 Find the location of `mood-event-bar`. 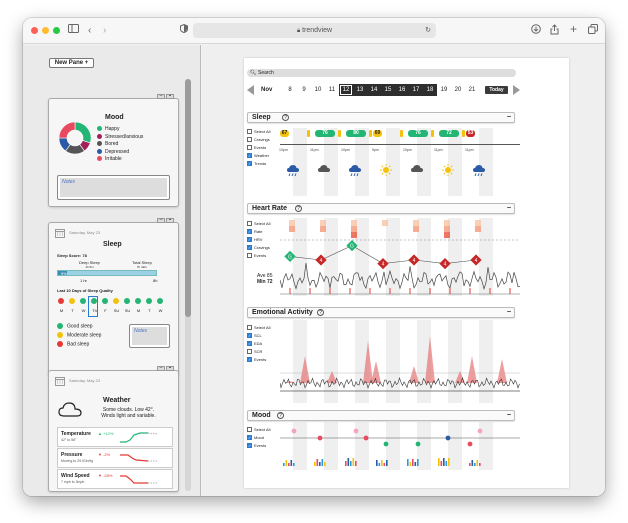

mood-event-bar is located at coordinates (408, 462).